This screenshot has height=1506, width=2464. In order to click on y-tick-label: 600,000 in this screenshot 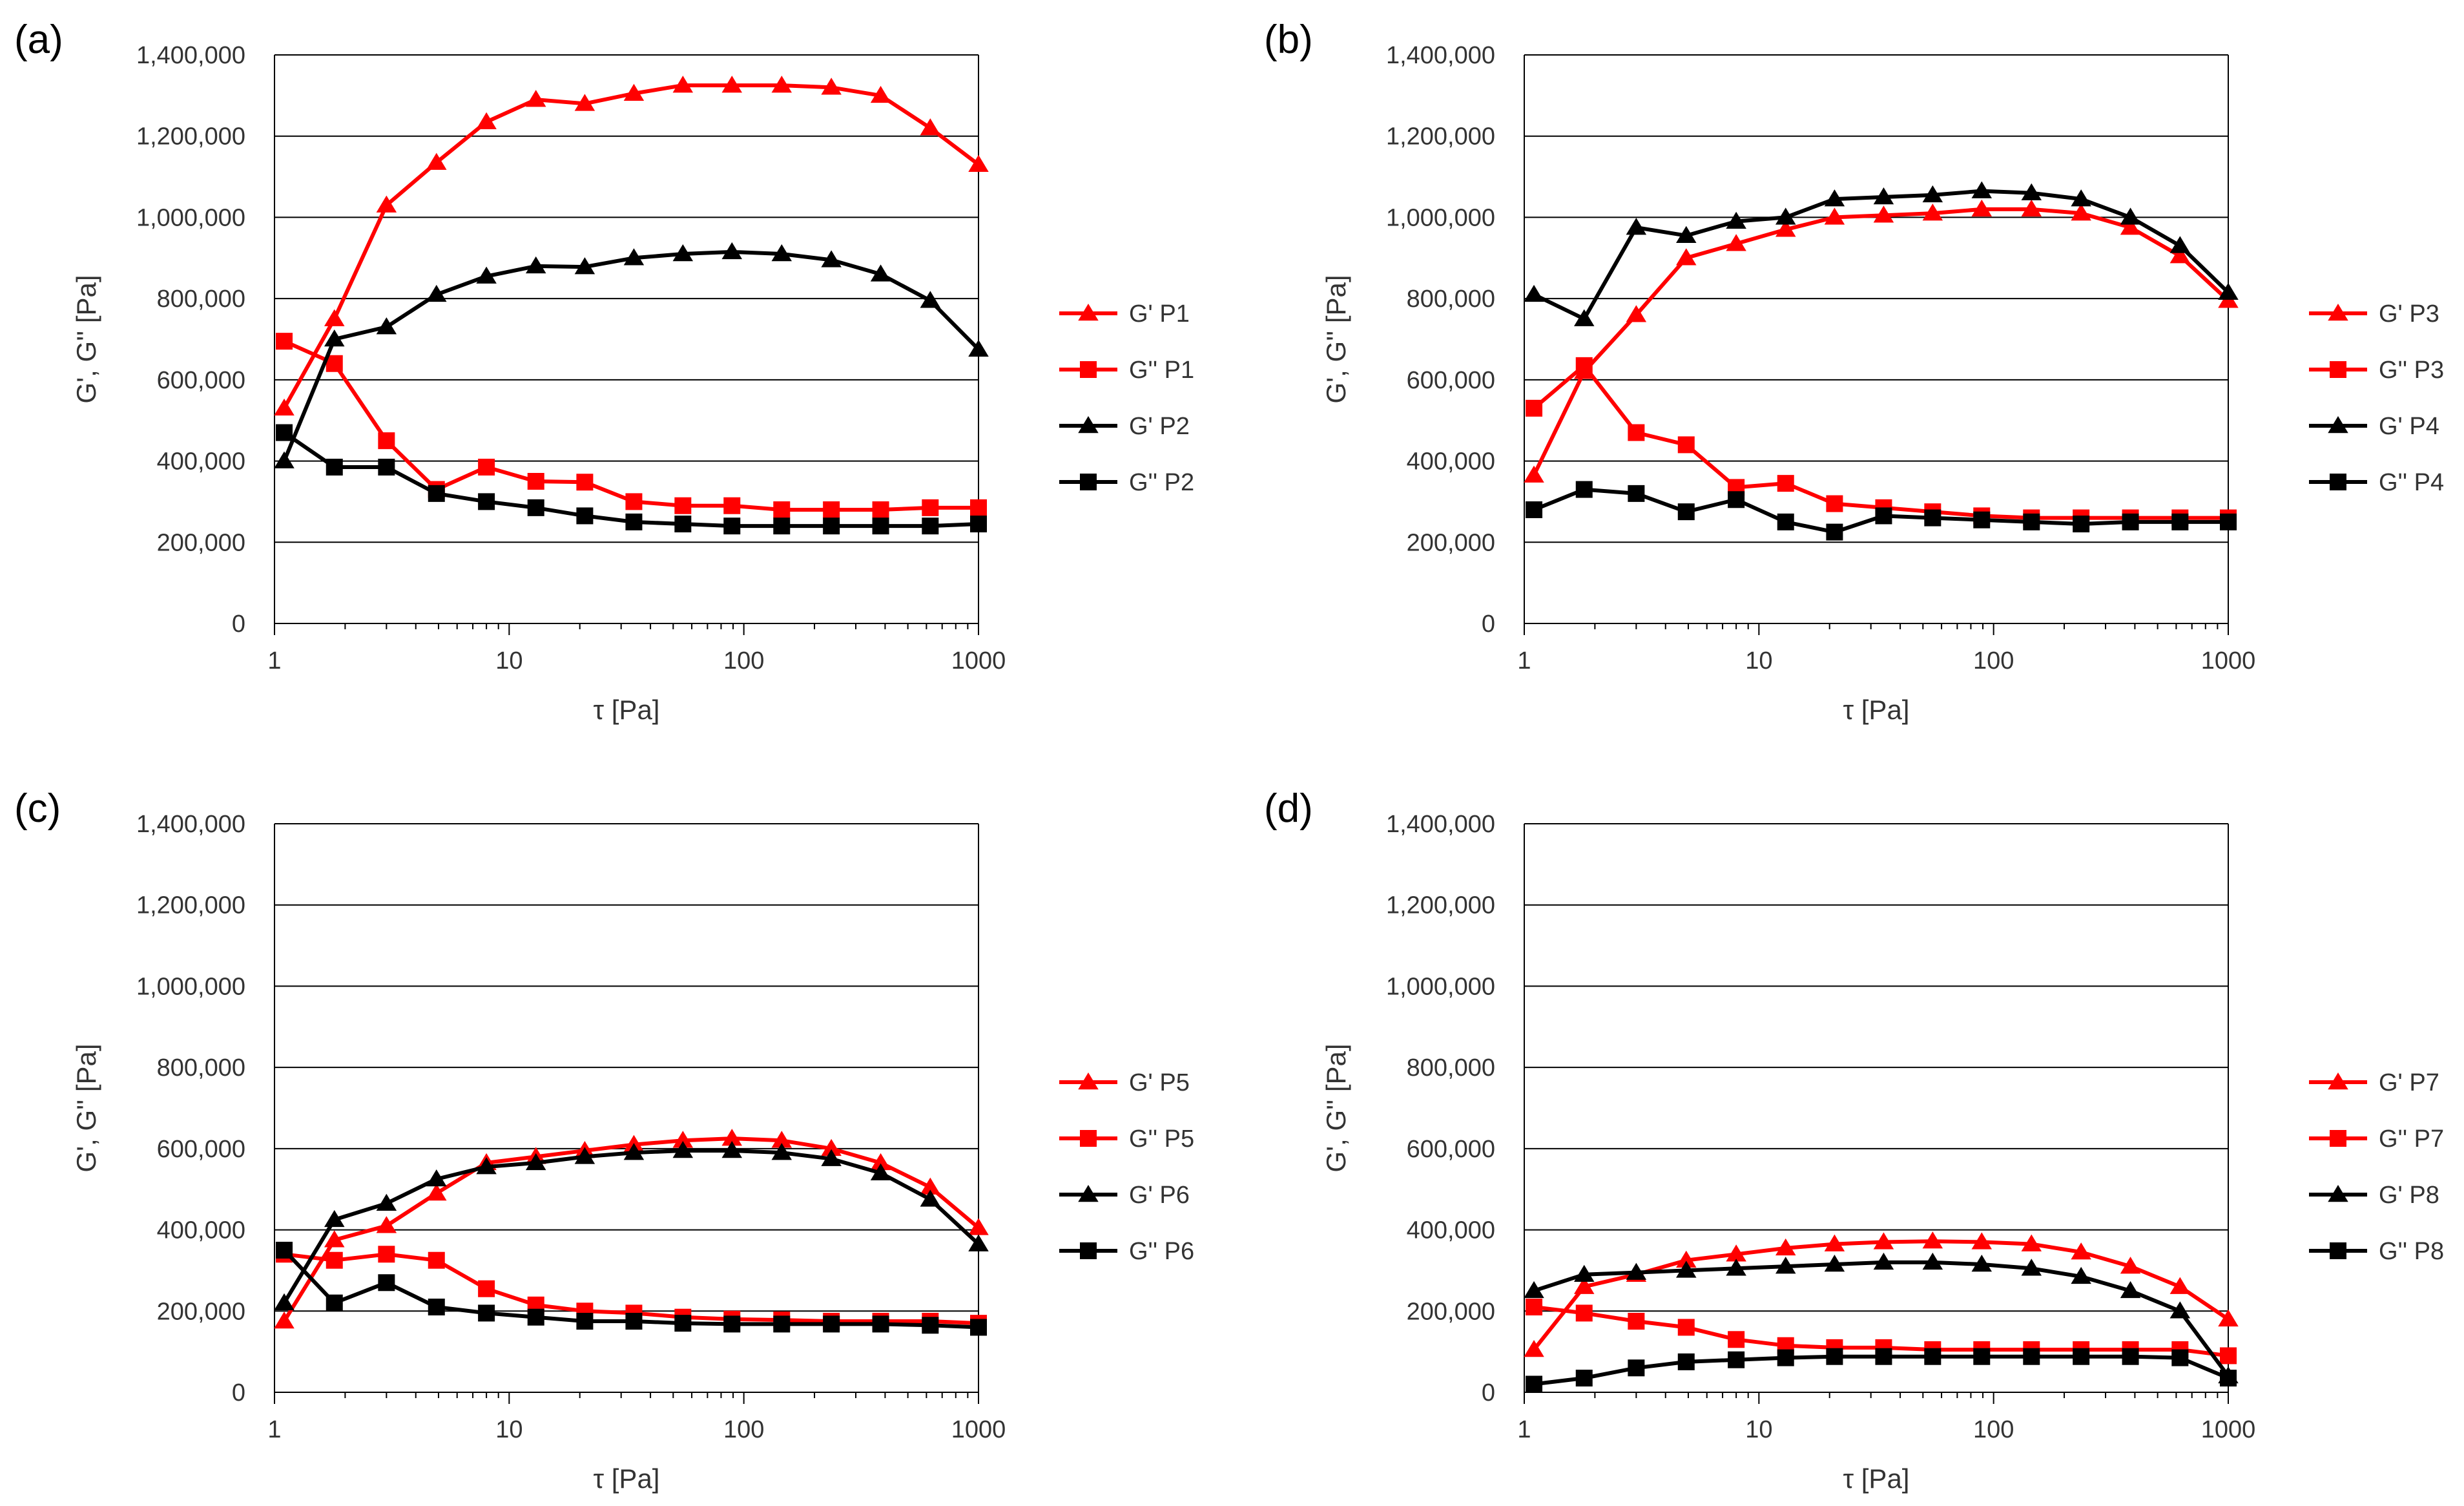, I will do `click(1451, 1149)`.